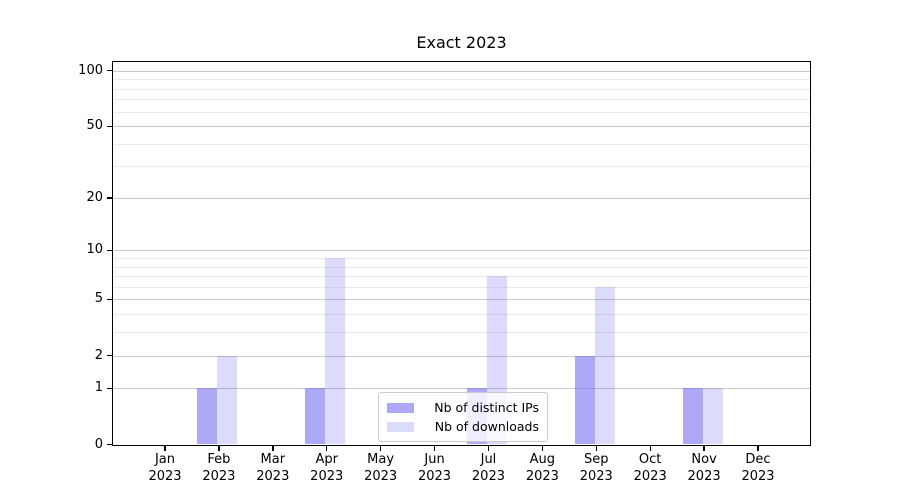 The height and width of the screenshot is (500, 900). What do you see at coordinates (400, 407) in the screenshot?
I see `legend-swatch-distinct-ips` at bounding box center [400, 407].